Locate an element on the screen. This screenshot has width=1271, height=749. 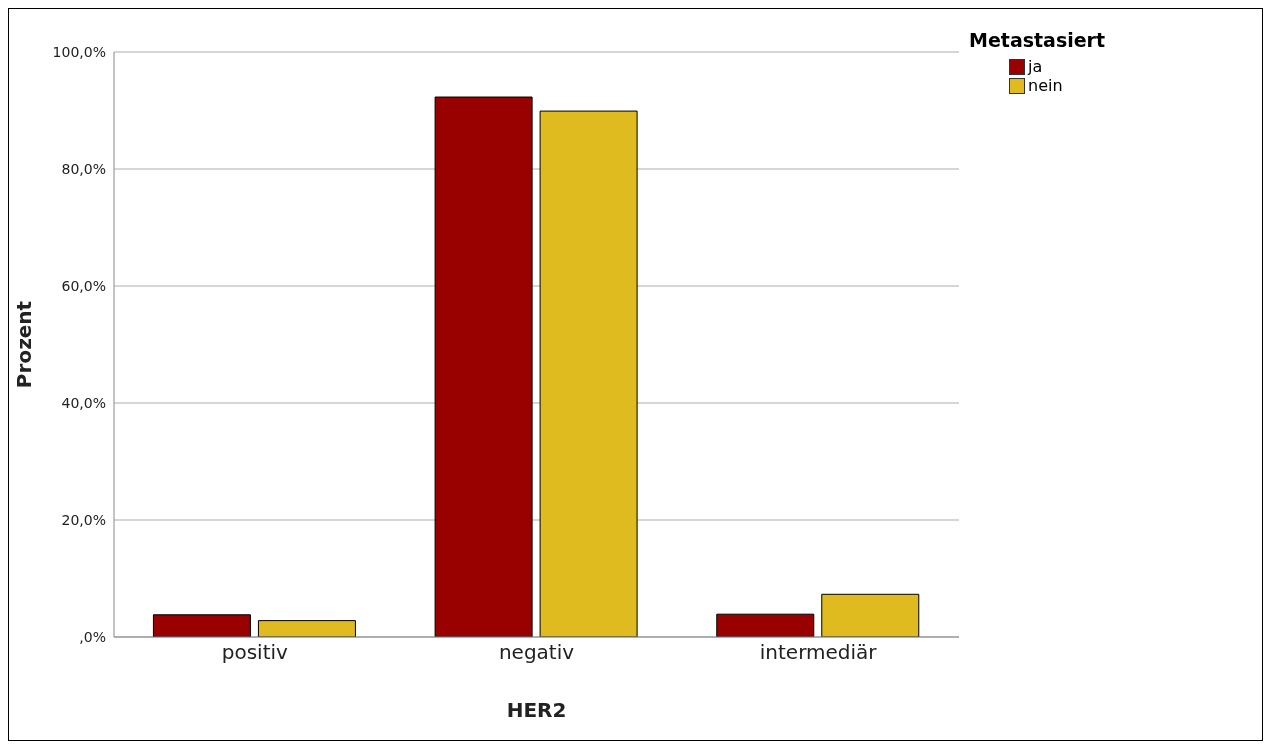
legend-label: ja is located at coordinates (1035, 66).